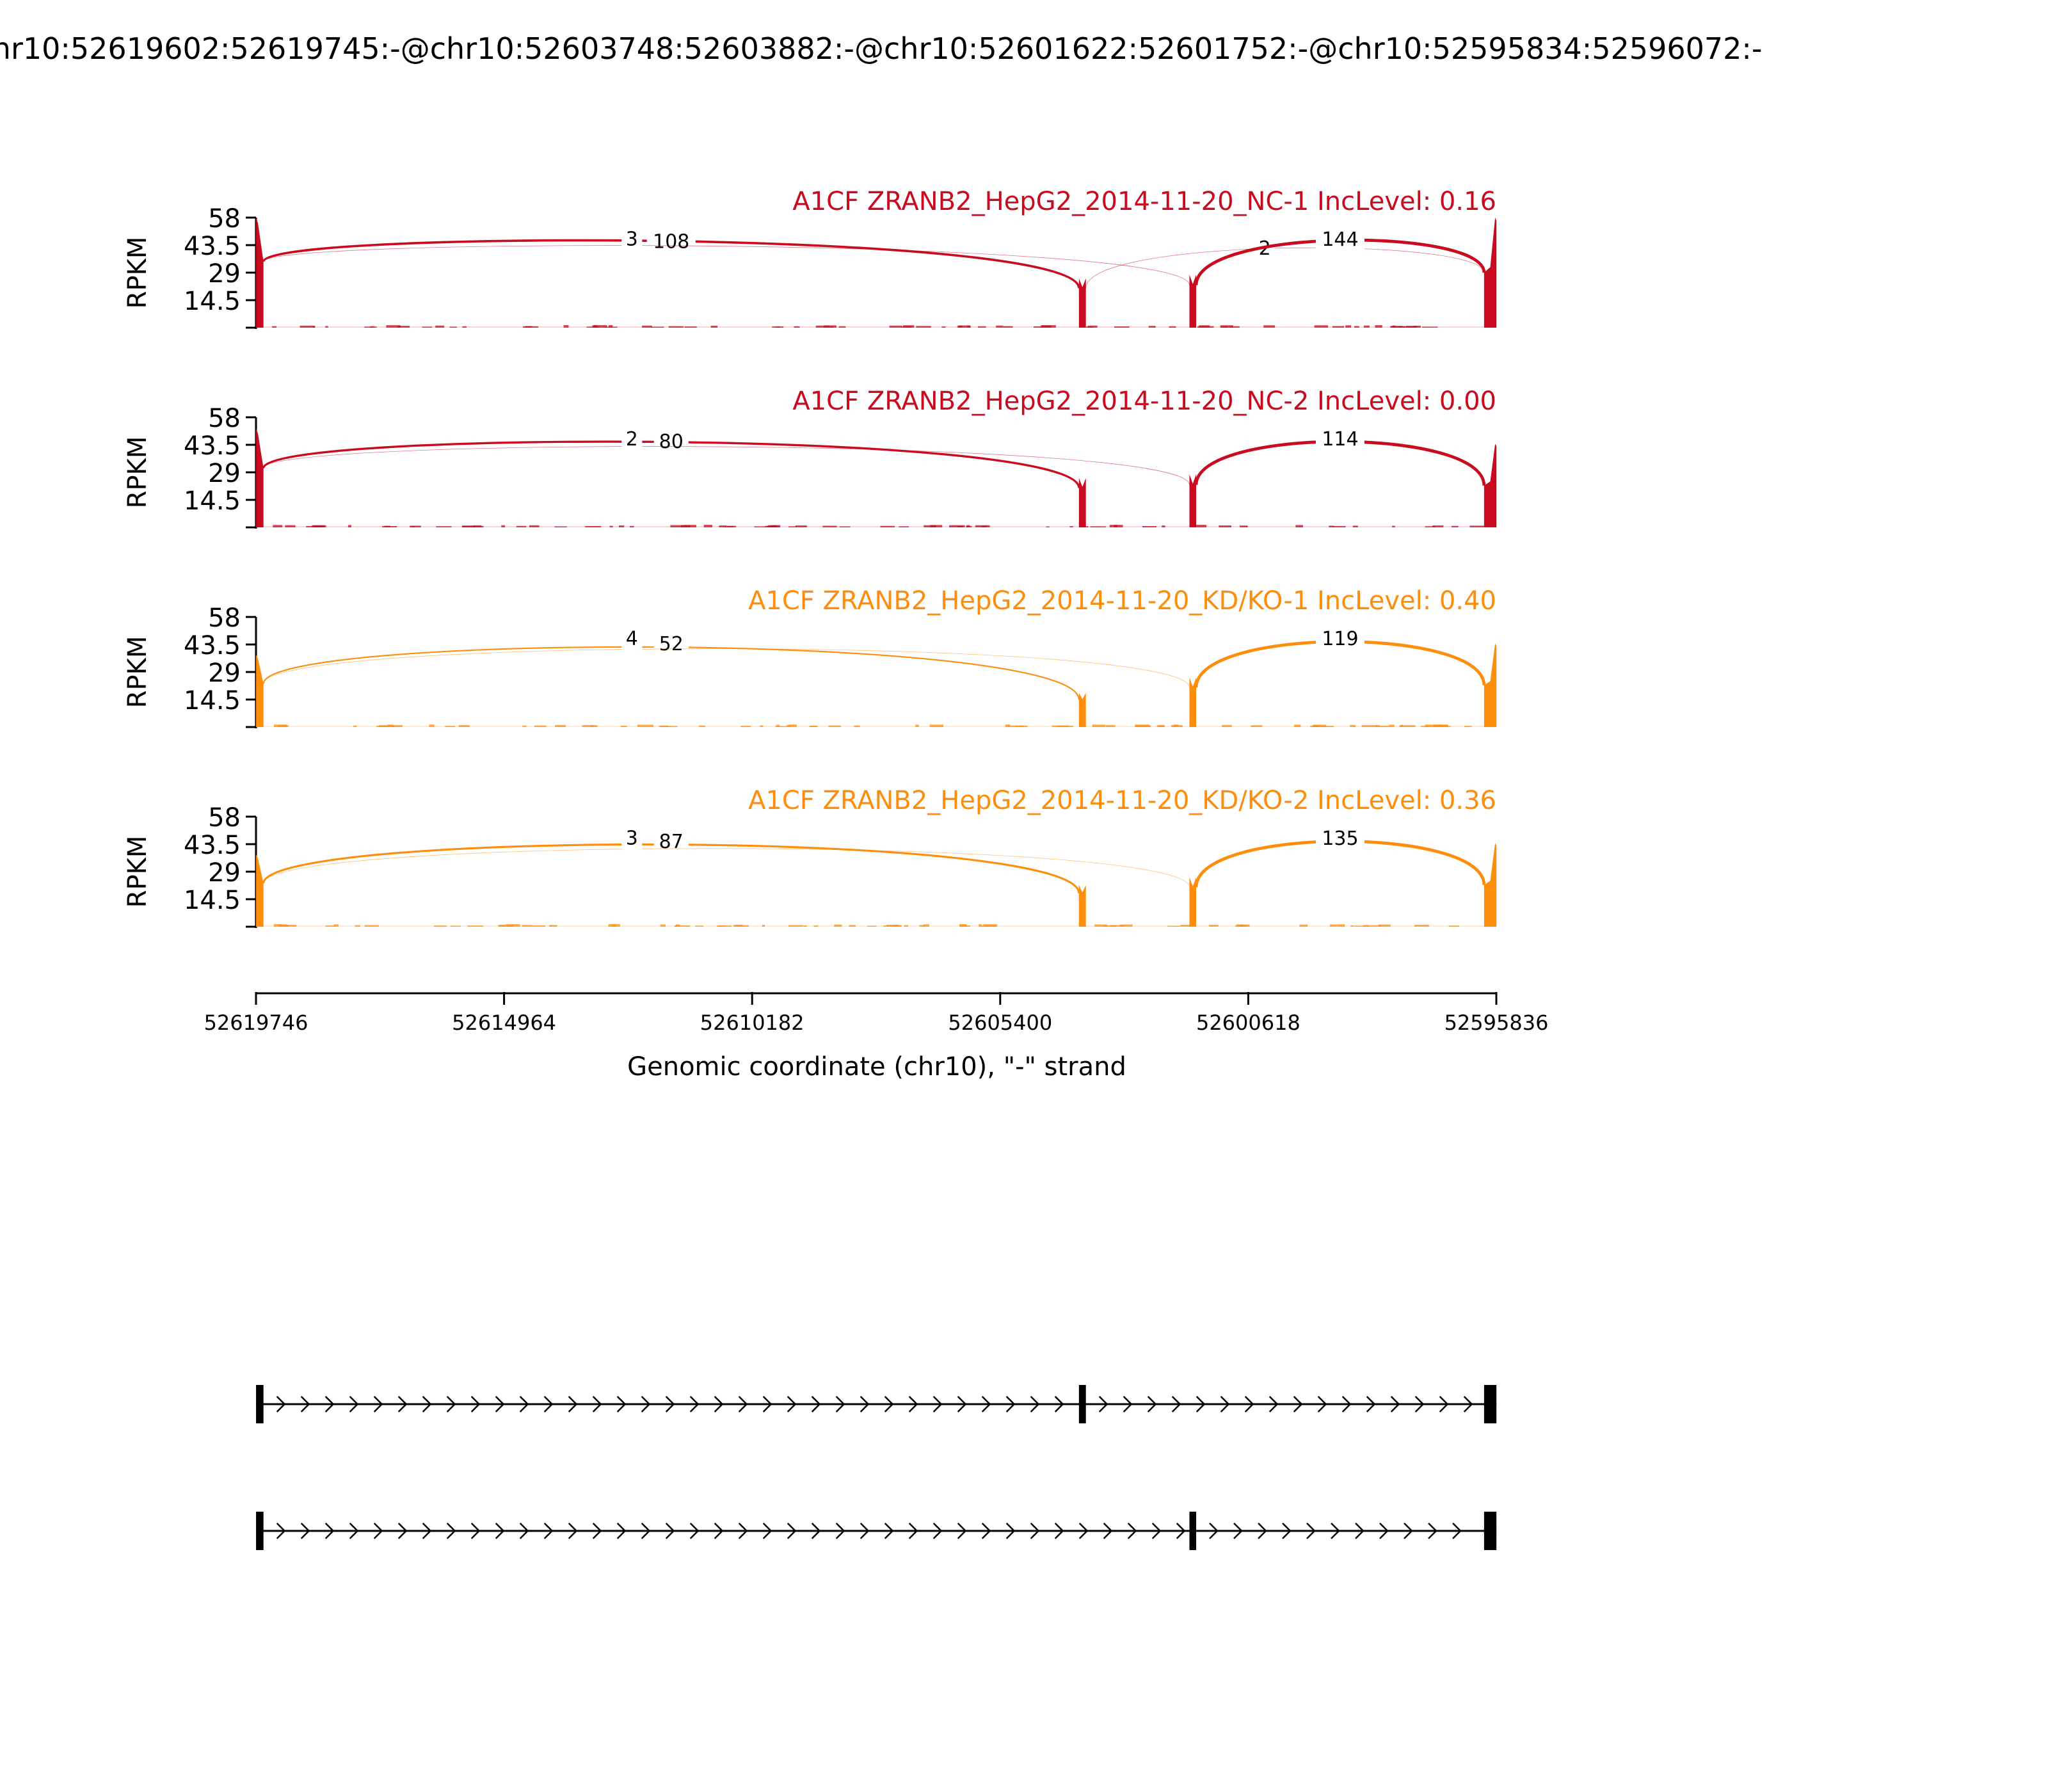 This screenshot has height=1792, width=2048. Describe the element at coordinates (212, 501) in the screenshot. I see `y-tick-label: 14.5` at that location.